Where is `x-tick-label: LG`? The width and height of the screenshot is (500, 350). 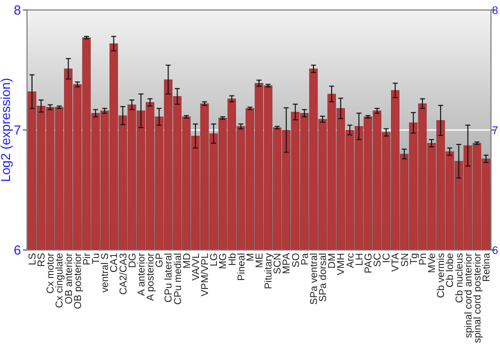 x-tick-label: LG is located at coordinates (214, 259).